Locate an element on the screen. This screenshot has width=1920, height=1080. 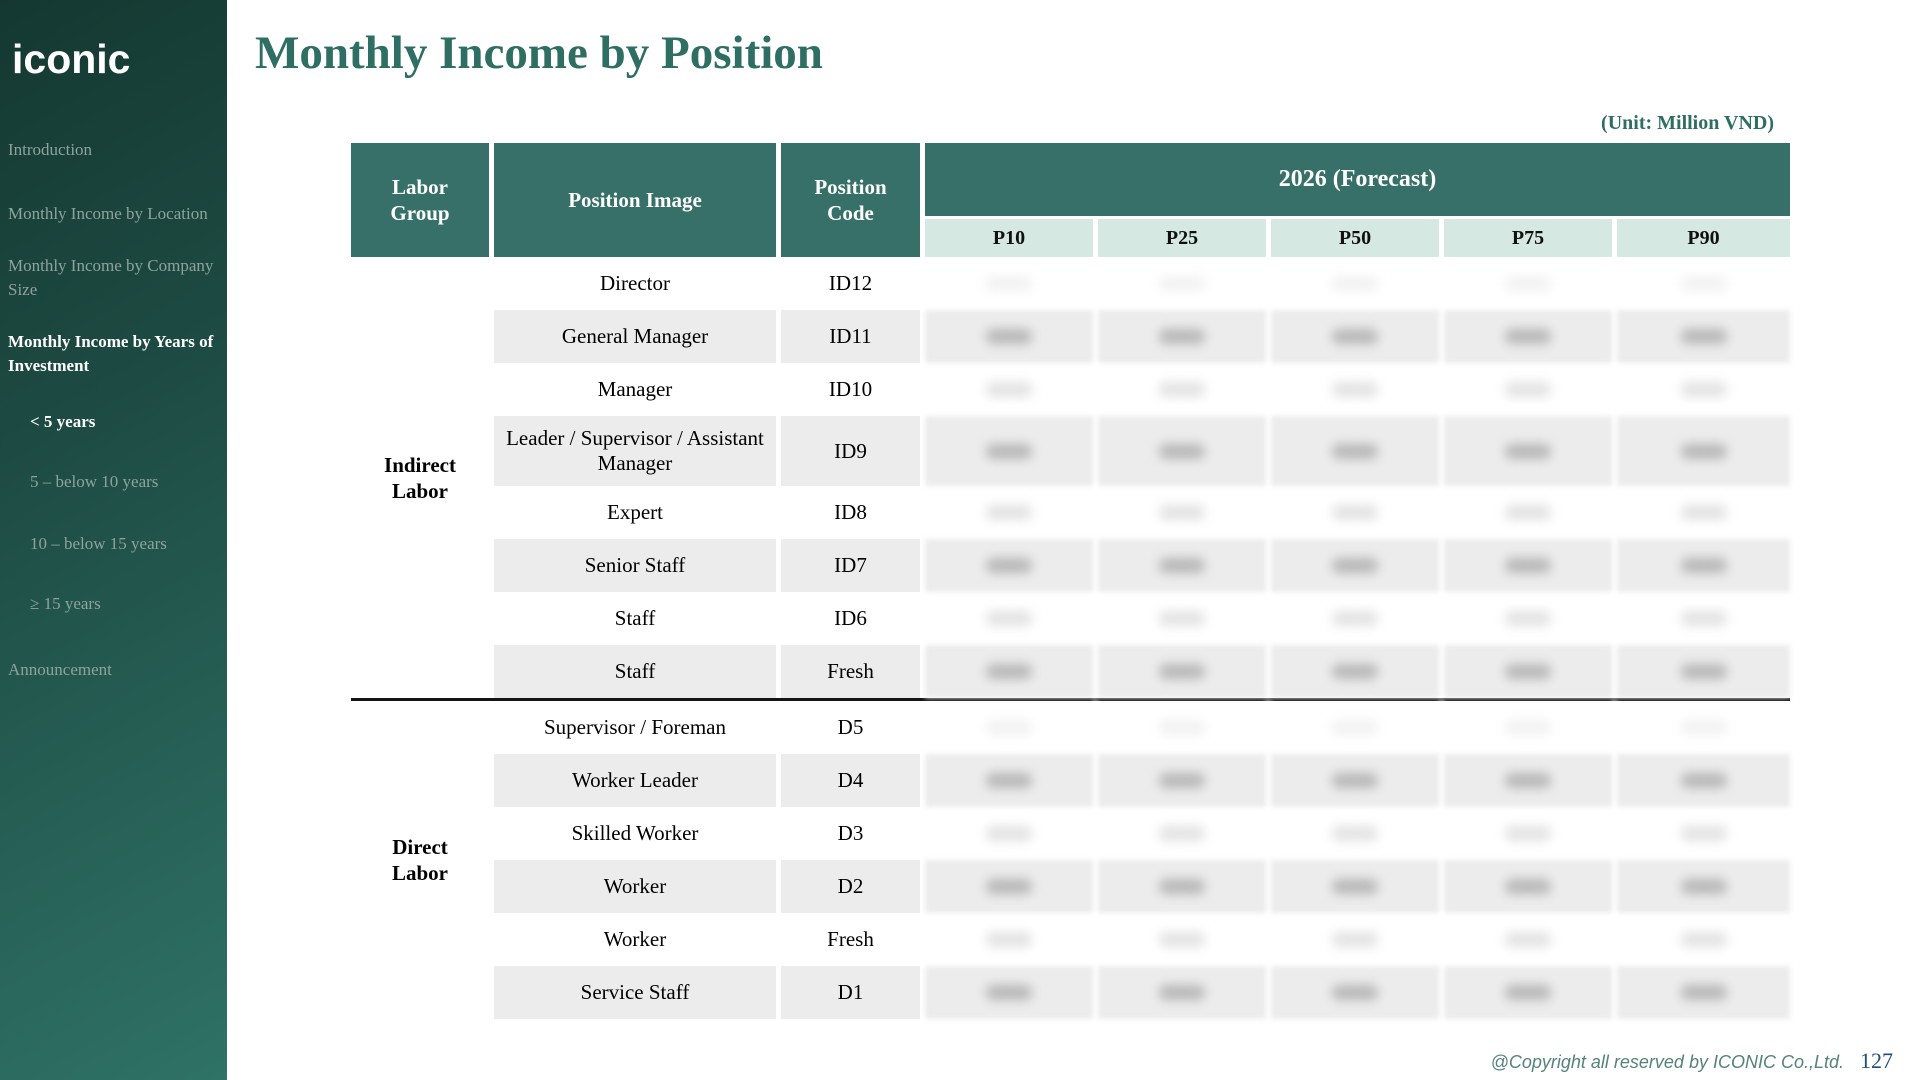
sidebar-item-announcement: Announcement is located at coordinates (60, 669).